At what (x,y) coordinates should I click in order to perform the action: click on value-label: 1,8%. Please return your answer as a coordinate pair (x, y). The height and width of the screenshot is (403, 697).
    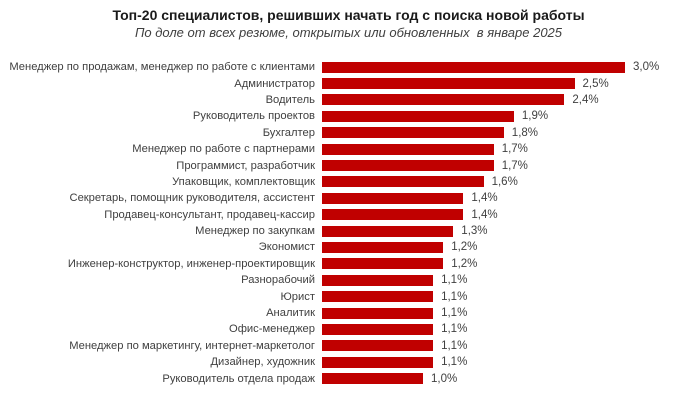
    Looking at the image, I should click on (525, 132).